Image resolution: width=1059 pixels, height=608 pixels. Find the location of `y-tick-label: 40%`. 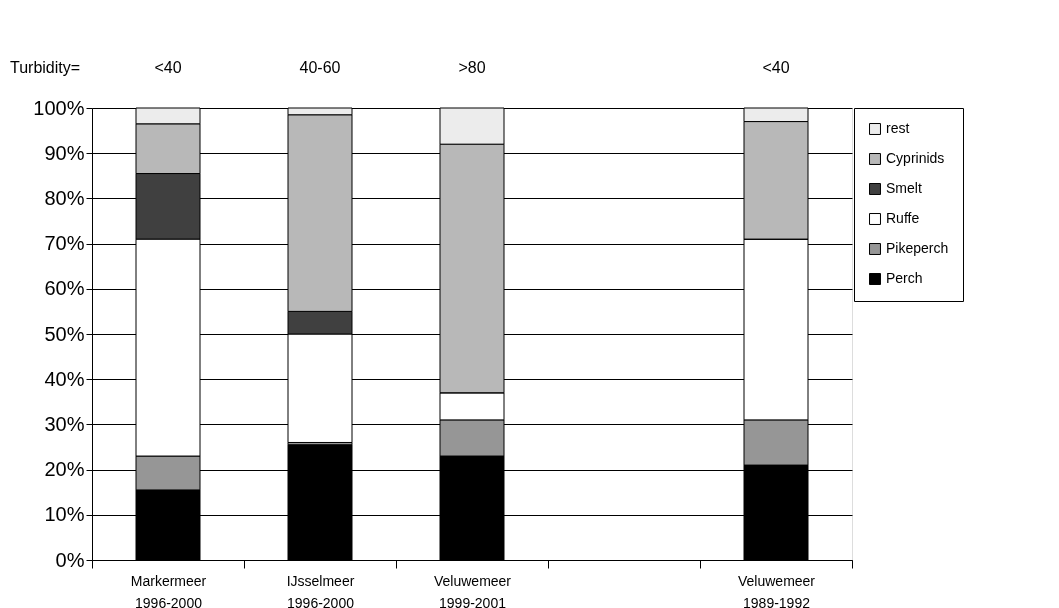

y-tick-label: 40% is located at coordinates (64, 378).